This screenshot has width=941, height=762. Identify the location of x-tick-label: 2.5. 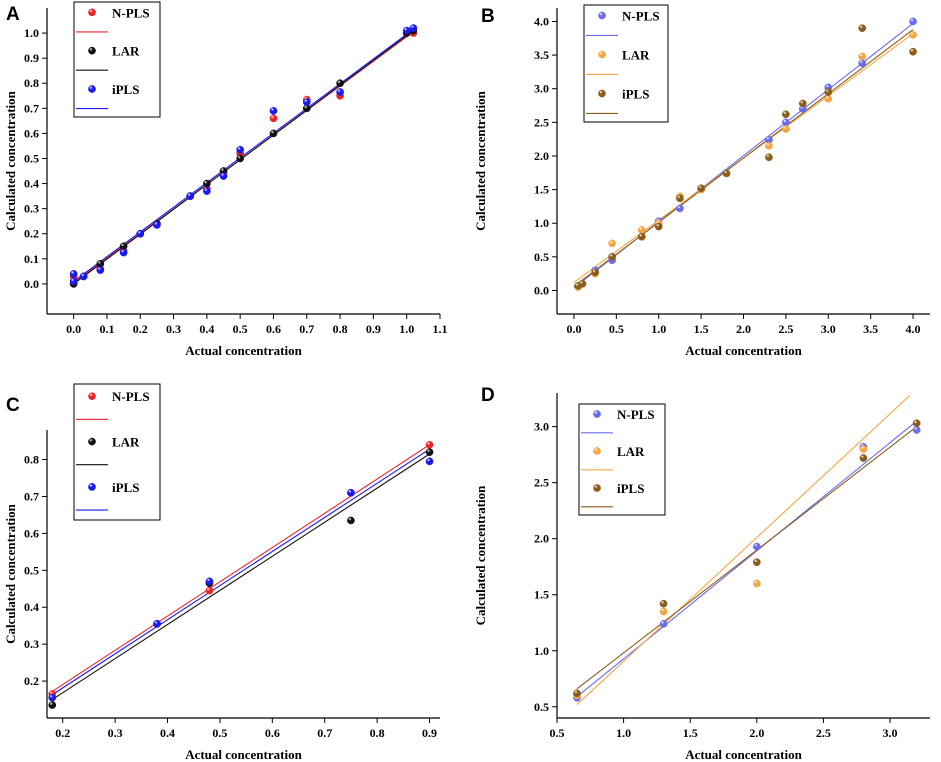
(823, 733).